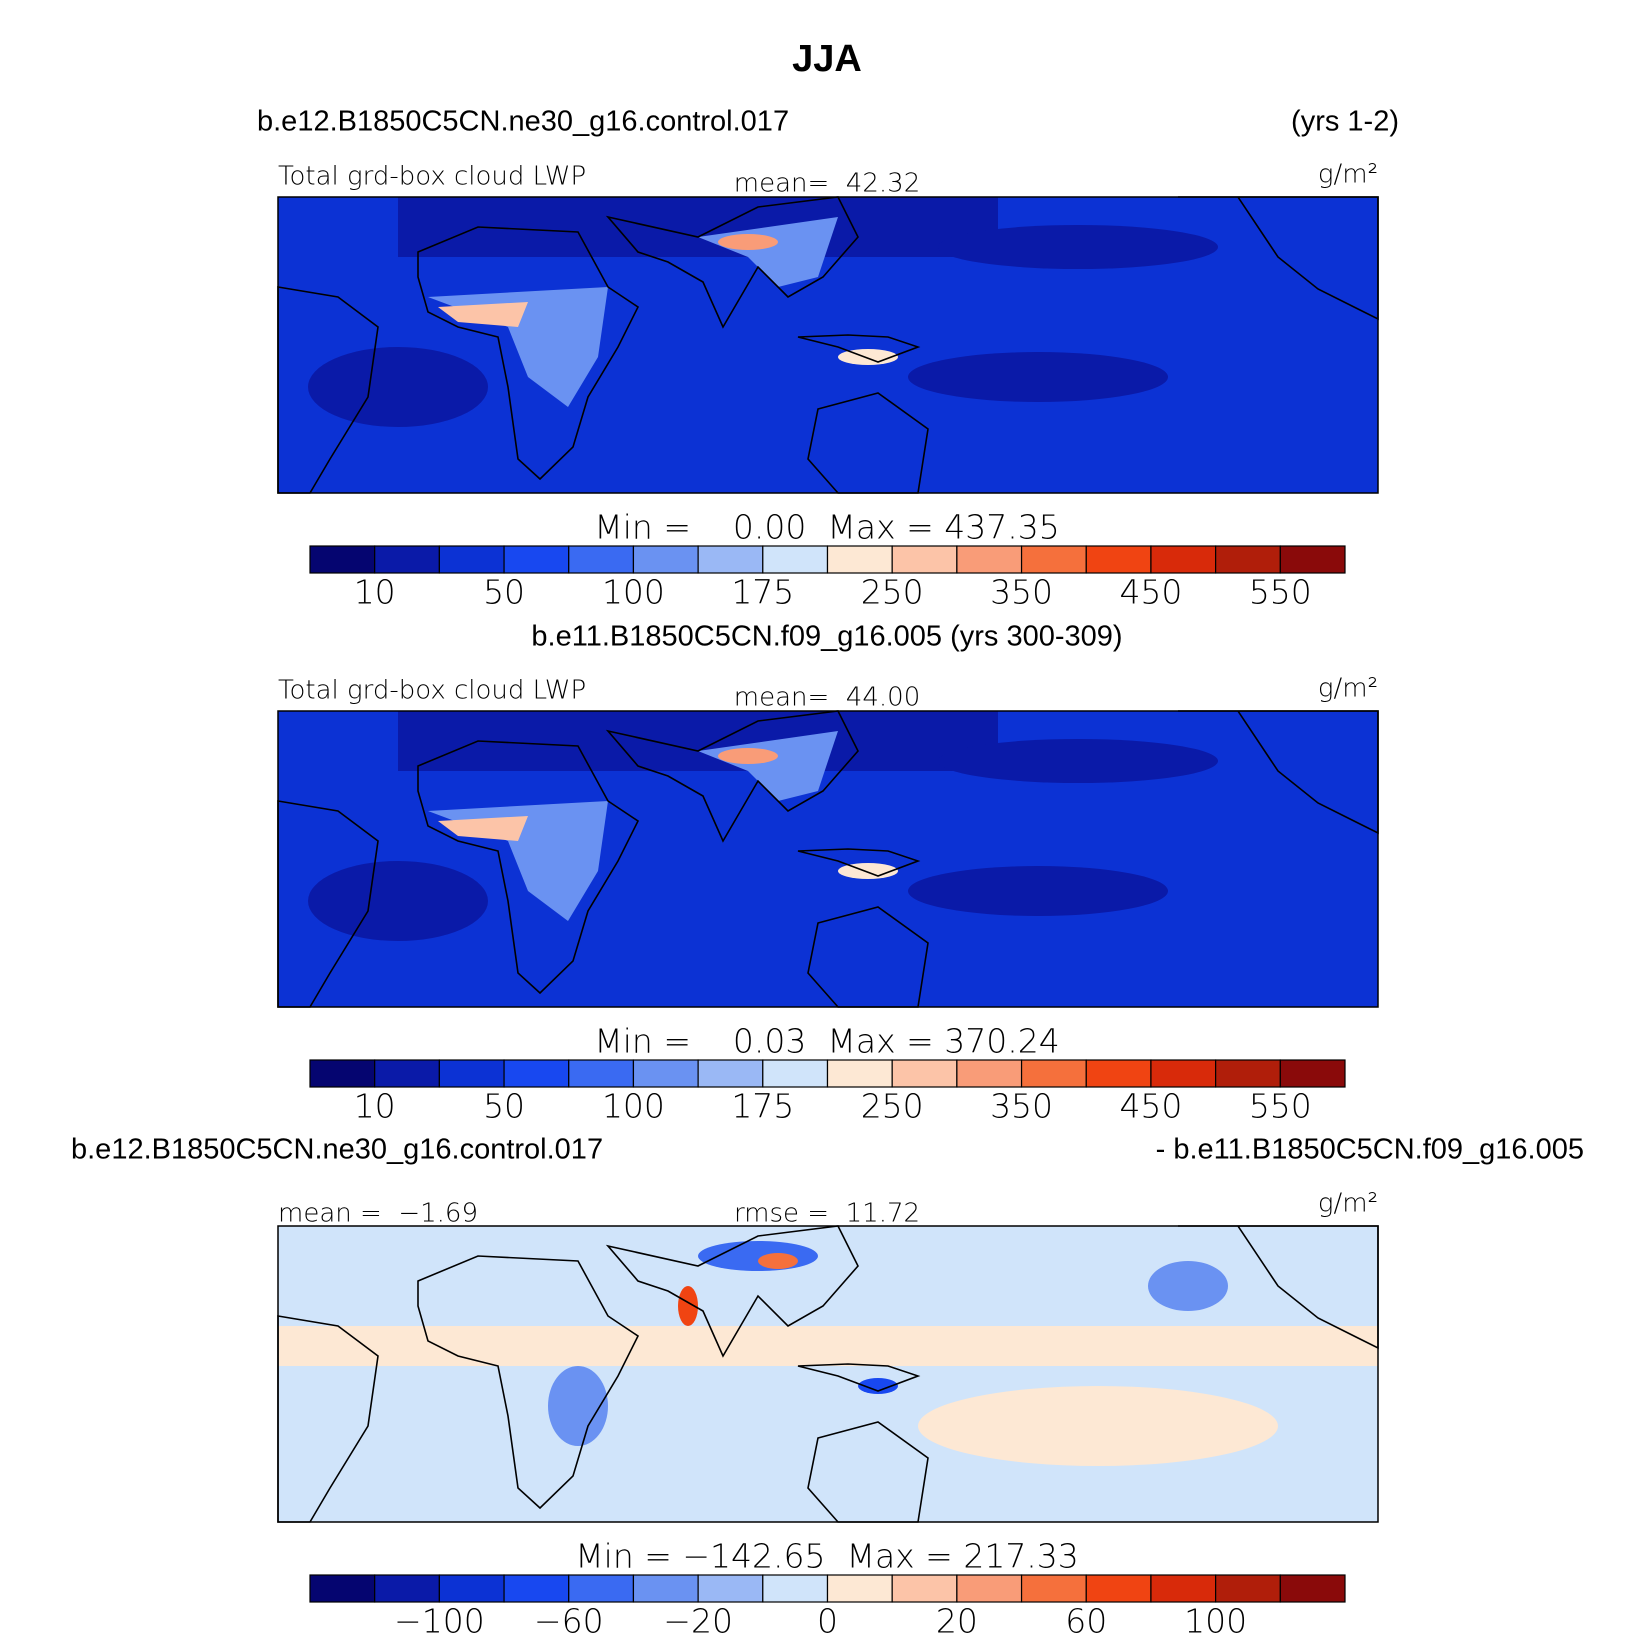 This screenshot has width=1647, height=1644. Describe the element at coordinates (1348, 689) in the screenshot. I see `units: g/m²` at that location.